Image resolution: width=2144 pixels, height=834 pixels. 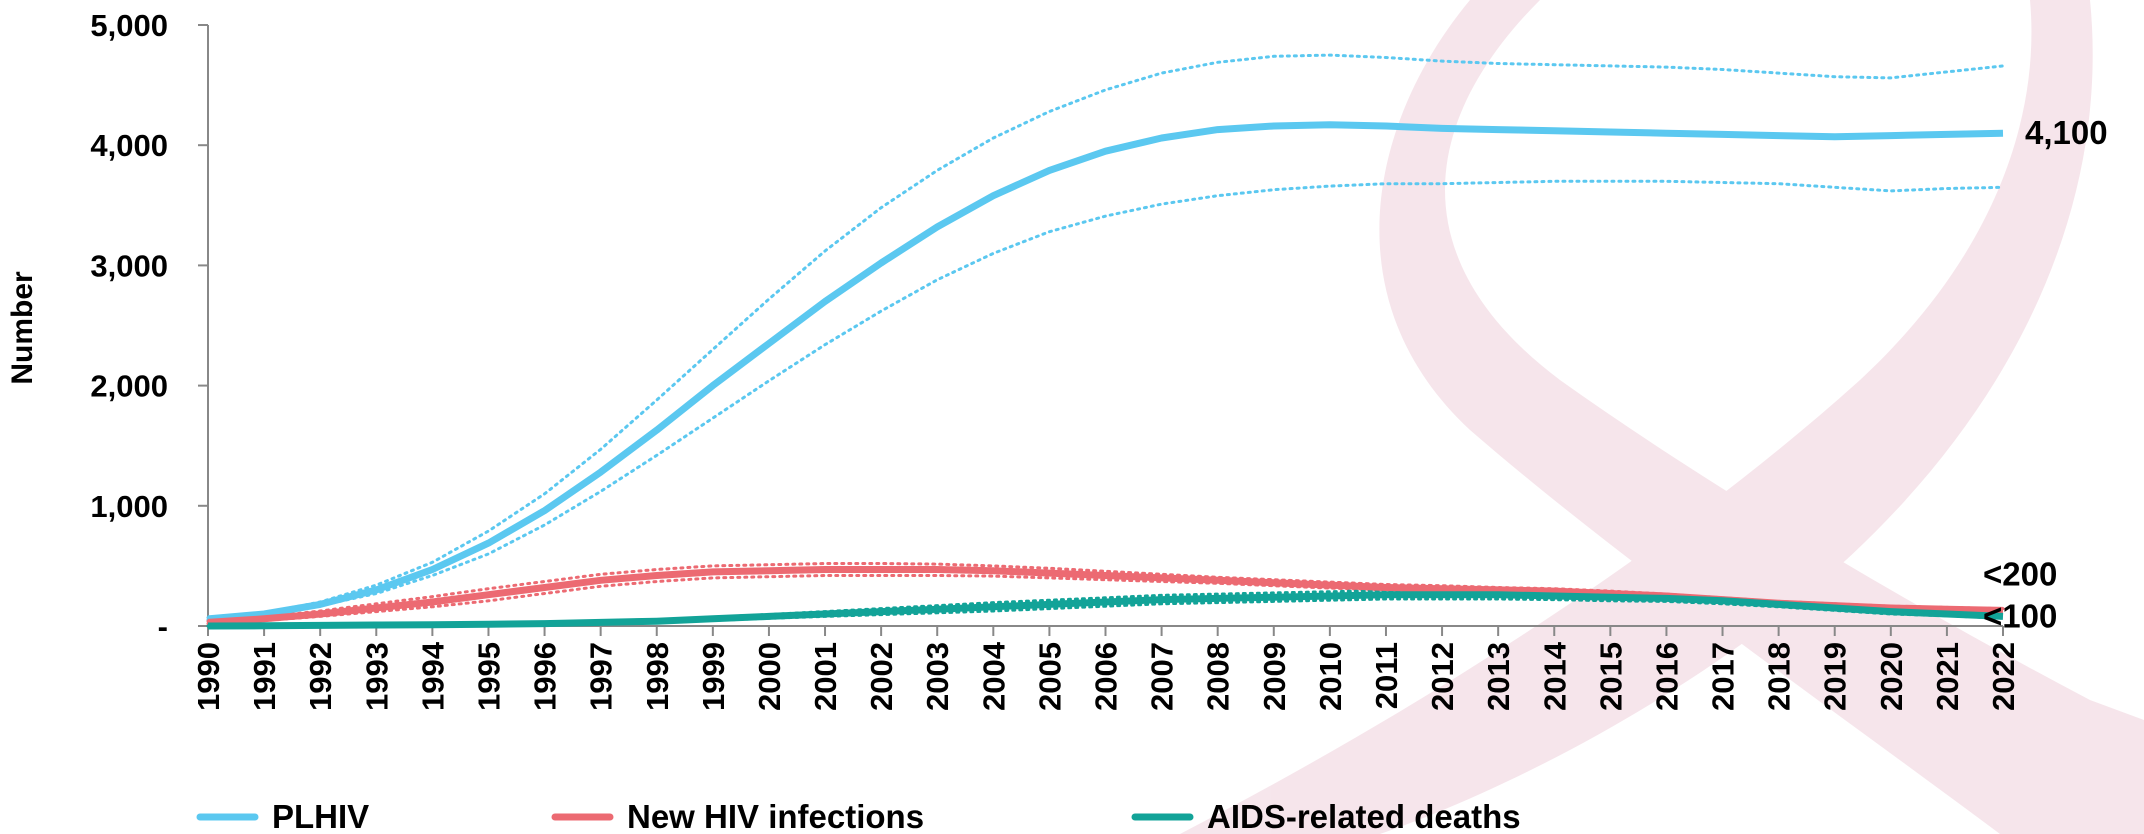 I want to click on x-tick-label: 2017, so click(x=1723, y=676).